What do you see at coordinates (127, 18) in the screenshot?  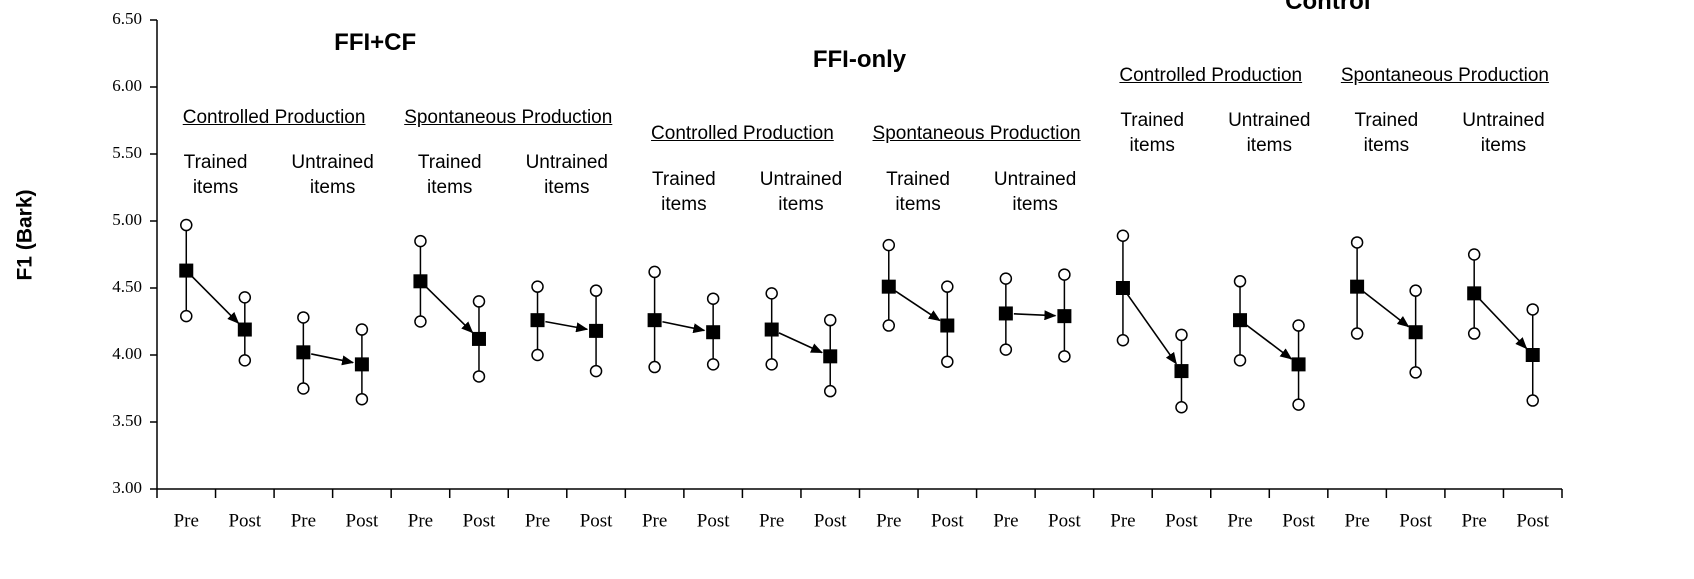 I see `y-tick-label: 6.50` at bounding box center [127, 18].